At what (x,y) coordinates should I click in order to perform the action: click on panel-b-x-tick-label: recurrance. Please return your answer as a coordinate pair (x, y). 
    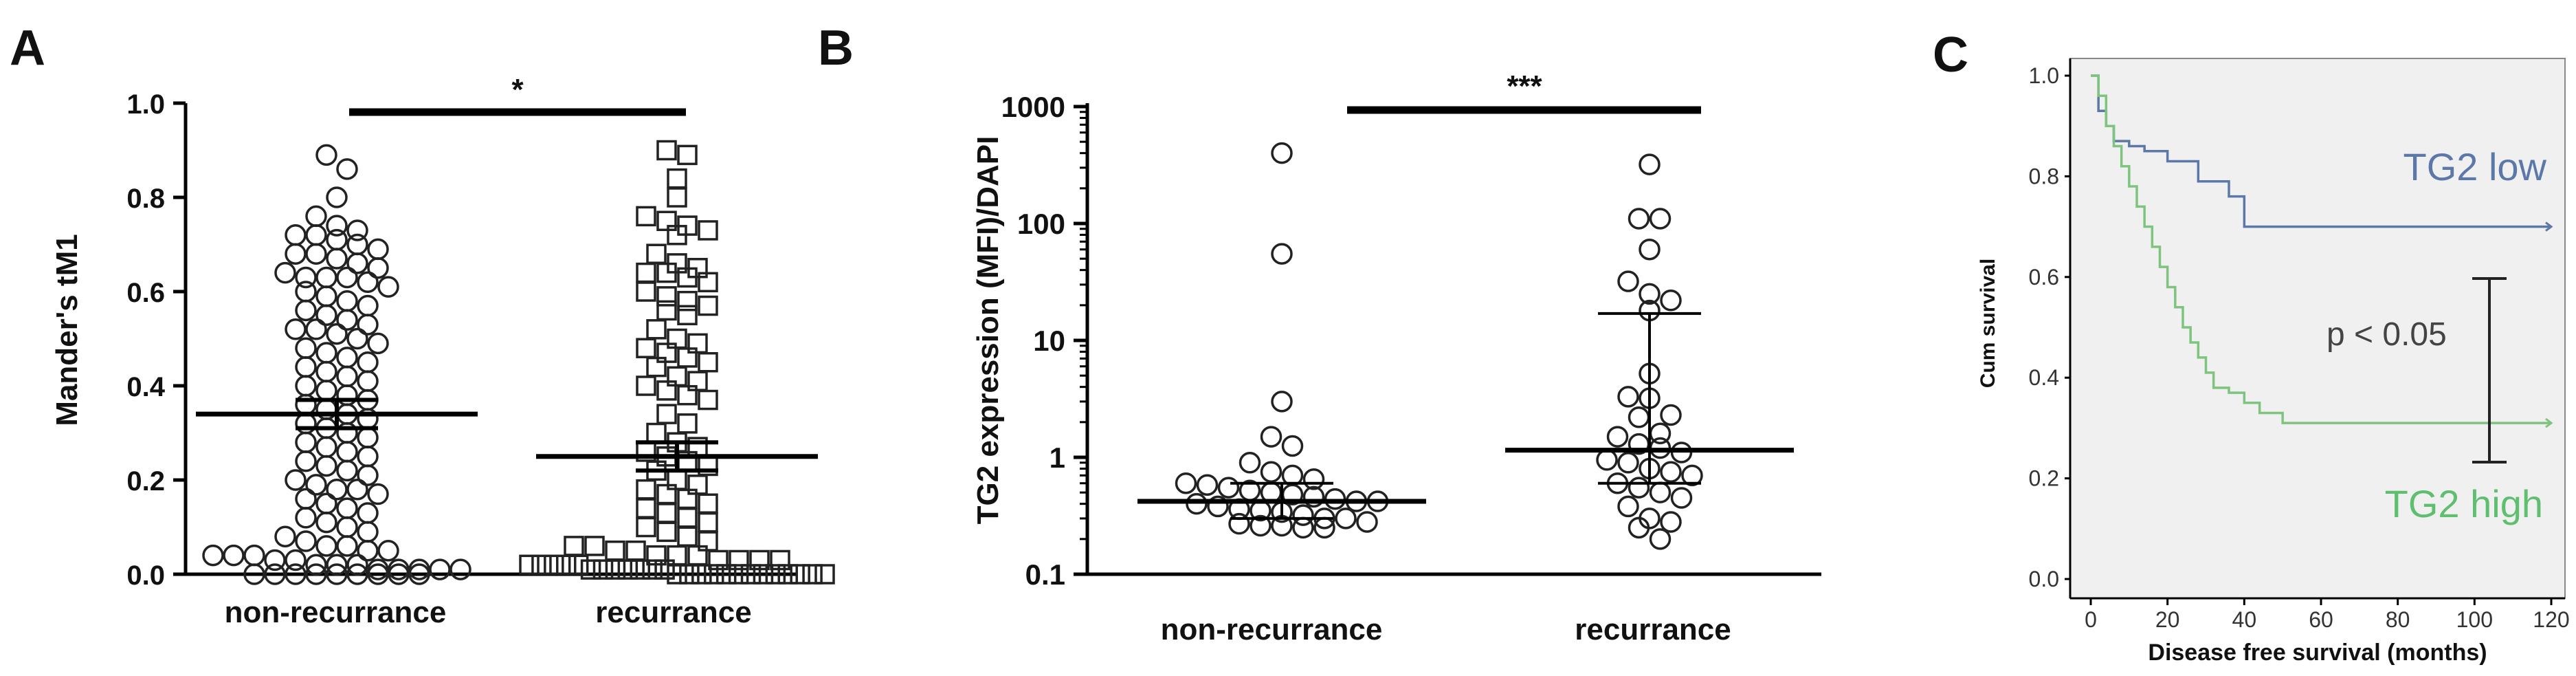
    Looking at the image, I should click on (1653, 629).